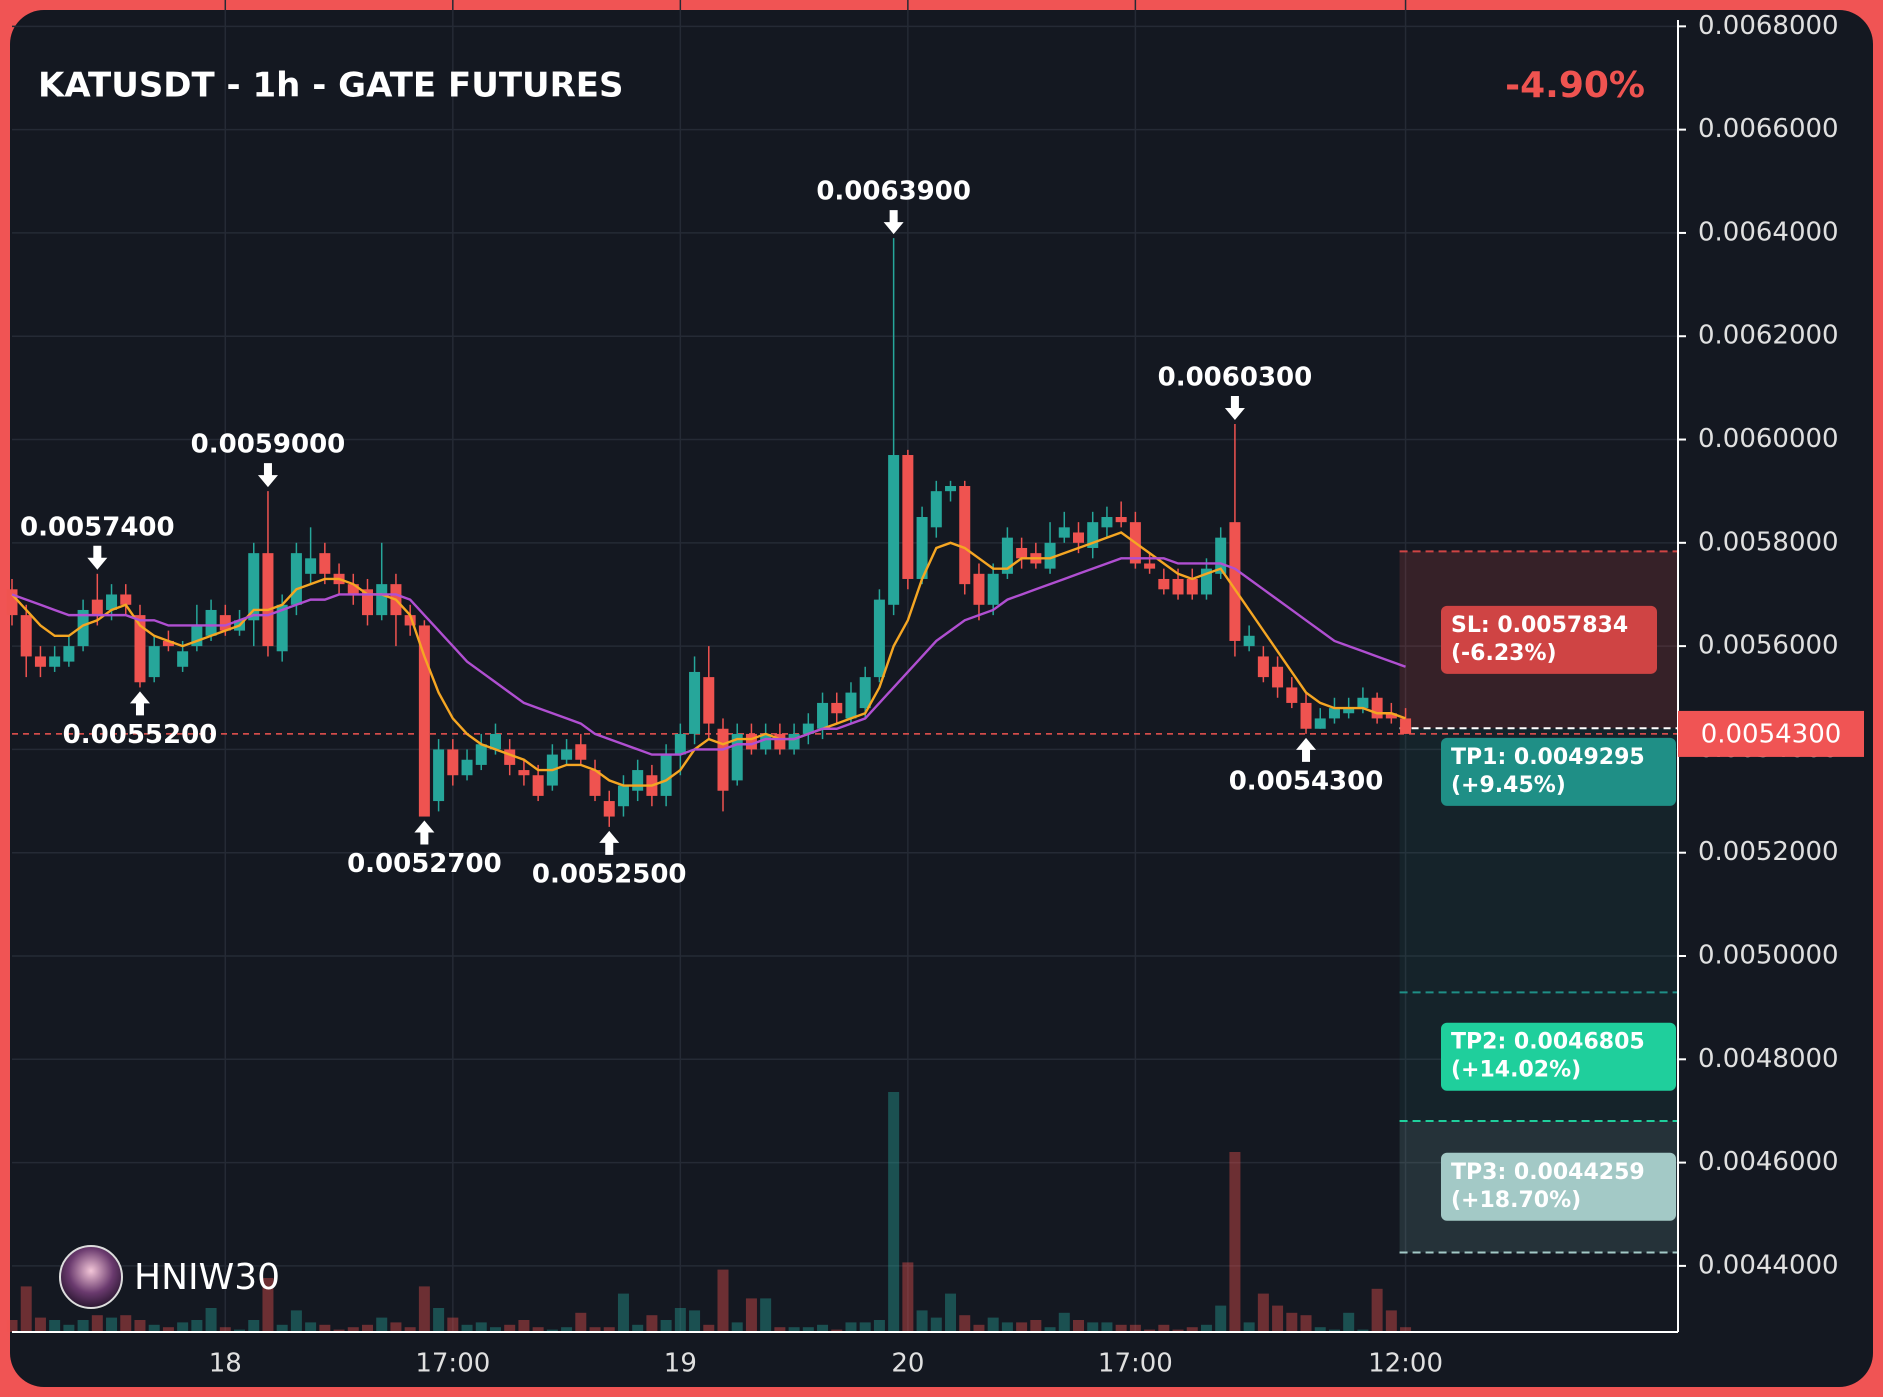 This screenshot has height=1397, width=1883. Describe the element at coordinates (1235, 378) in the screenshot. I see `annotation-label: 0.0060300` at that location.